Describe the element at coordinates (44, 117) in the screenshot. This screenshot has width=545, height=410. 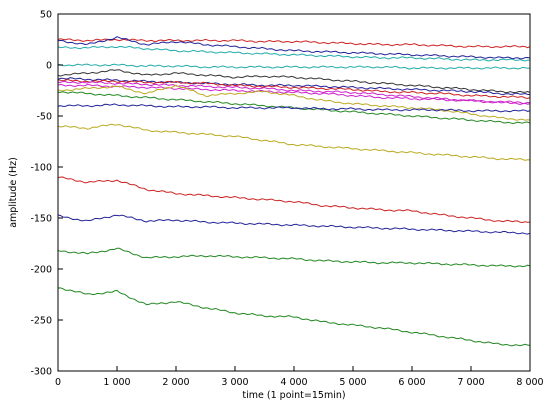
I see `y-tick-label: -50` at that location.